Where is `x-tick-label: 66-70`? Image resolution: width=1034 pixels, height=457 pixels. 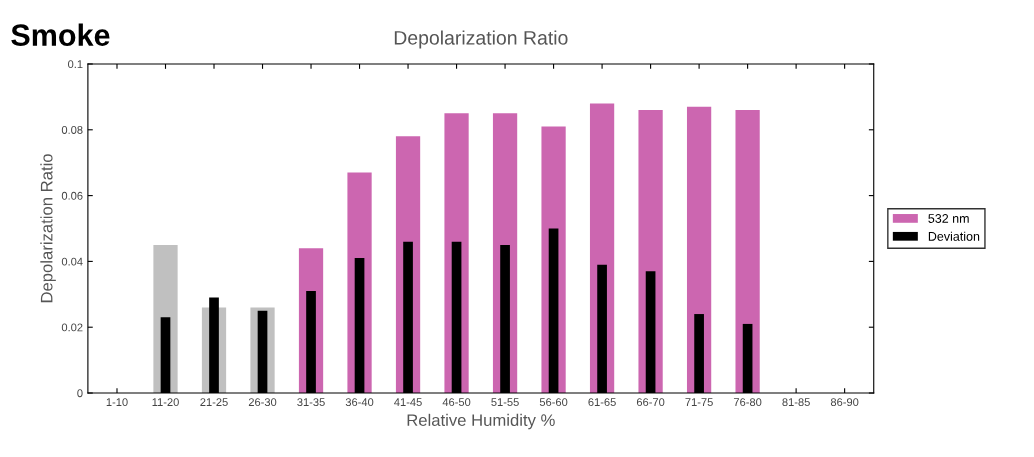
x-tick-label: 66-70 is located at coordinates (650, 402).